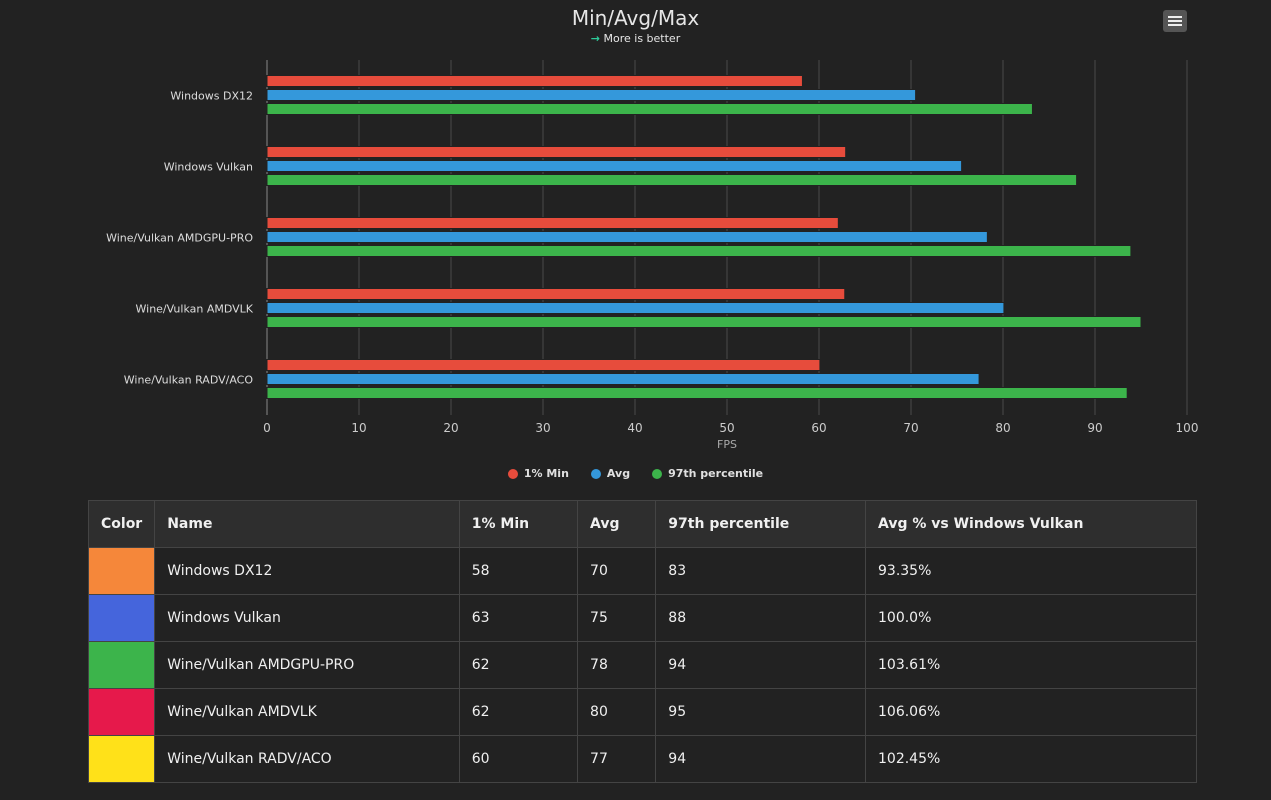 Image resolution: width=1271 pixels, height=800 pixels. Describe the element at coordinates (518, 571) in the screenshot. I see `cell-min: 58` at that location.